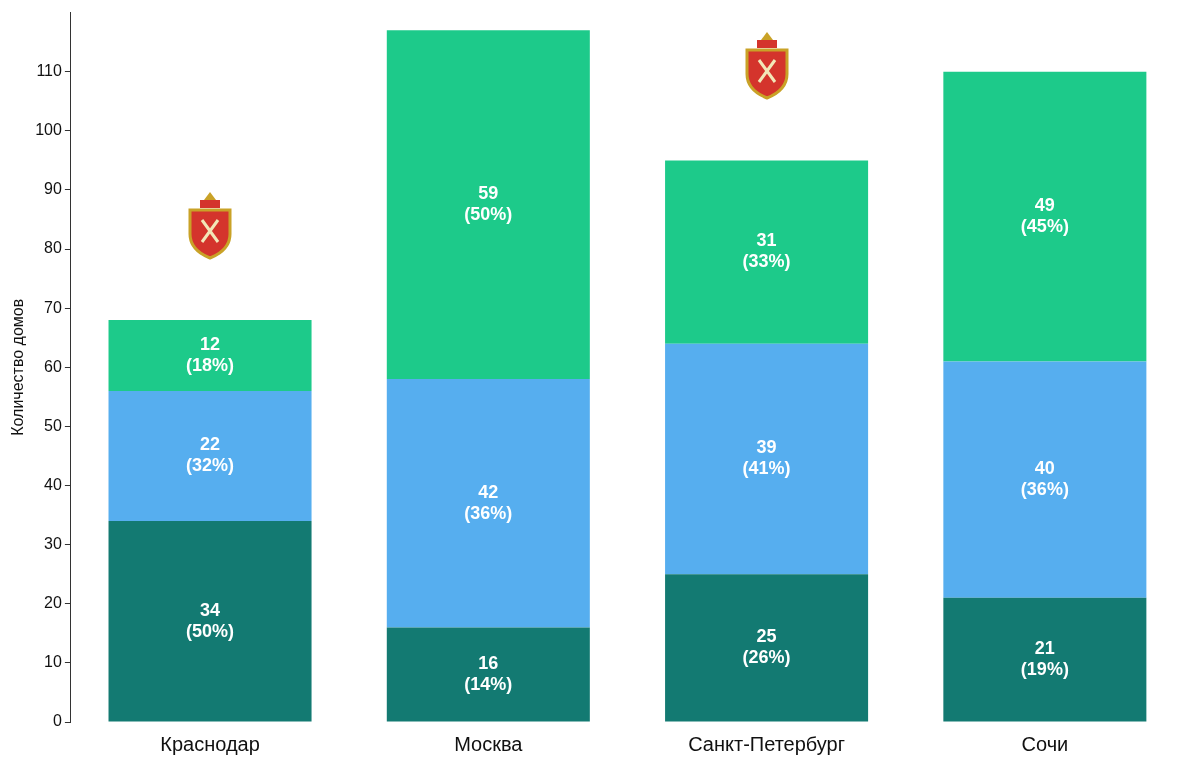 This screenshot has height=765, width=1194. What do you see at coordinates (767, 743) in the screenshot?
I see `x-tick-label: Санкт-Петербург` at bounding box center [767, 743].